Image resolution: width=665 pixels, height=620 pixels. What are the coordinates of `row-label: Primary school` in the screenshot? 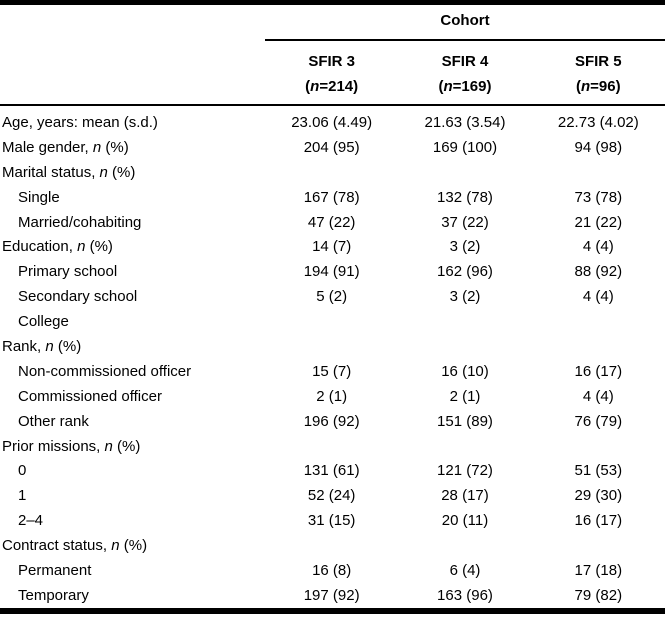 It's located at (68, 272).